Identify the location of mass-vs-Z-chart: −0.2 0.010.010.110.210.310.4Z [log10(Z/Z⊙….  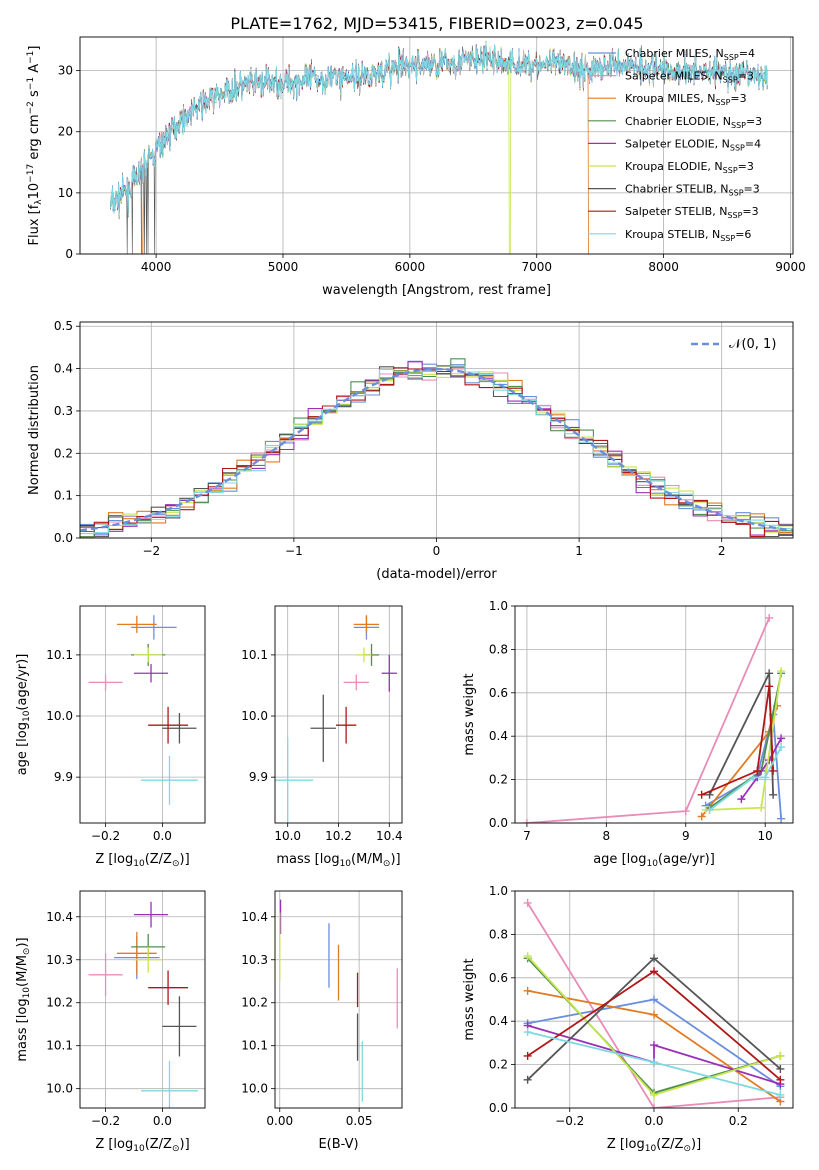
(110, 1022).